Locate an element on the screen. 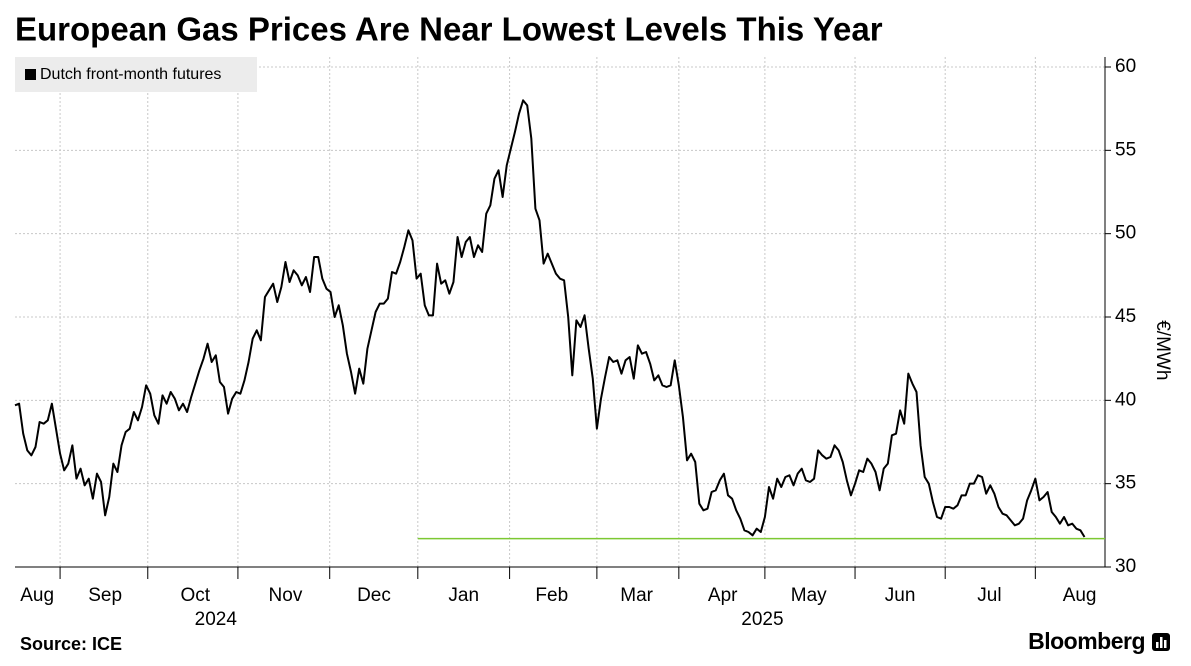 This screenshot has width=1191, height=666. legend-box is located at coordinates (136, 74).